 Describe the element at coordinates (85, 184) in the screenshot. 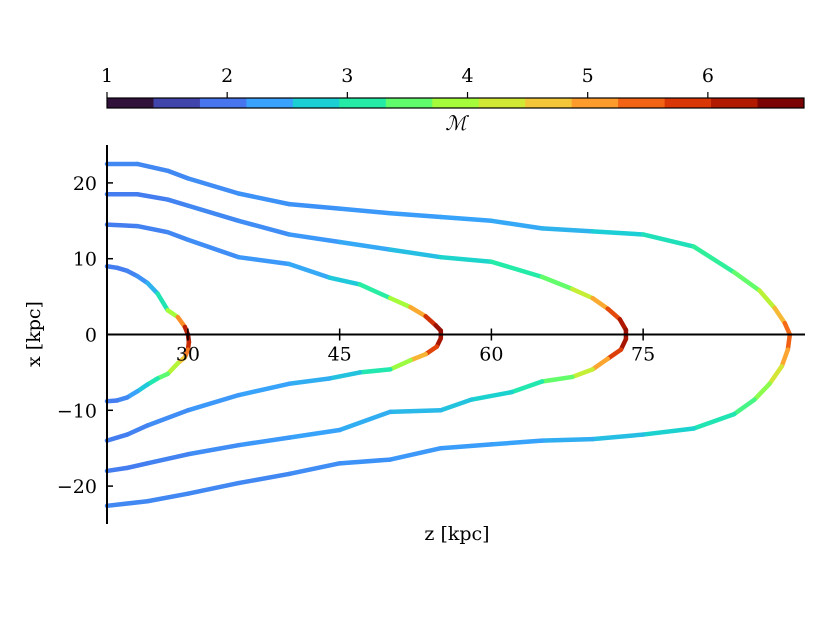

I see `y-tick-label: 20` at that location.